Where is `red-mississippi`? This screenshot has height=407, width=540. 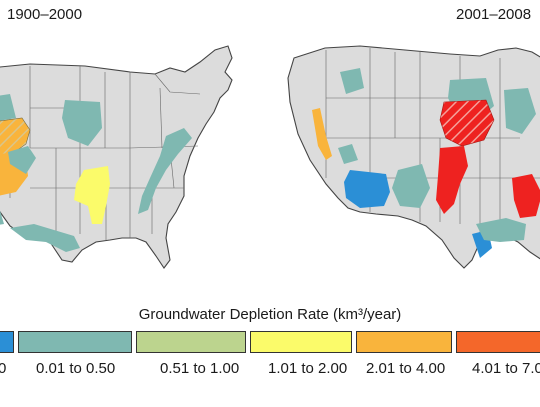 red-mississippi is located at coordinates (526, 196).